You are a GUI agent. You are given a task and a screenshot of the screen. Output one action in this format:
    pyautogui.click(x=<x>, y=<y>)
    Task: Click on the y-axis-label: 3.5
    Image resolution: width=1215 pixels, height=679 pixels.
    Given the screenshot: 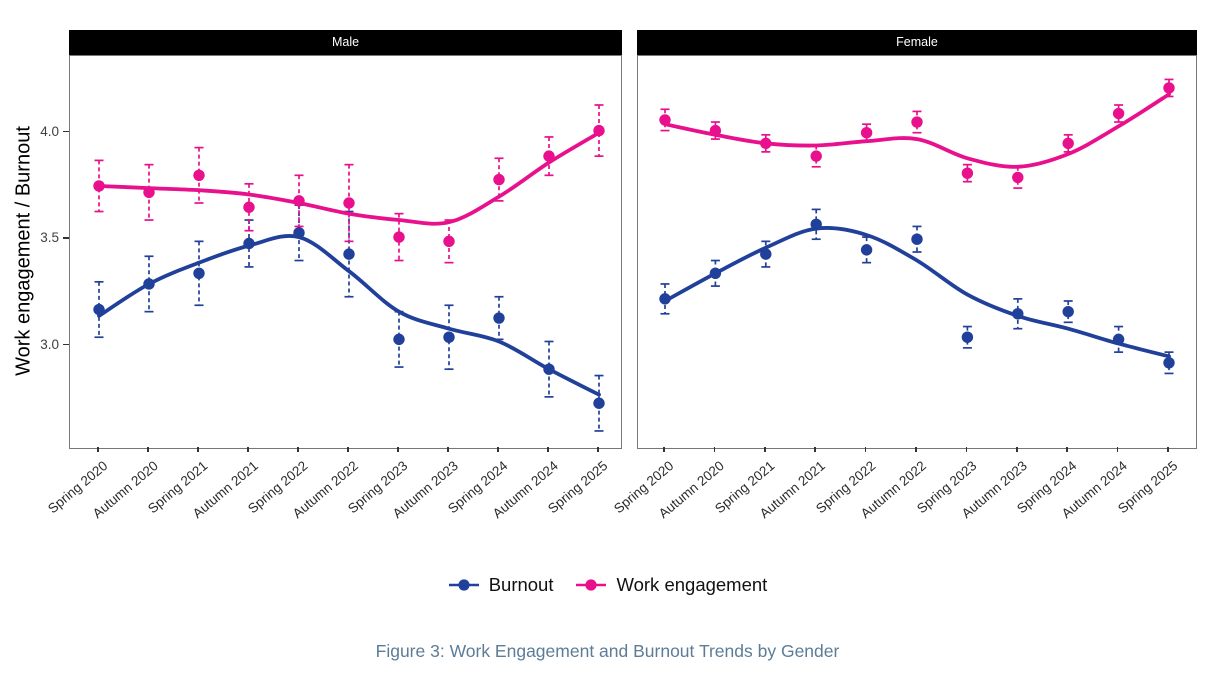 What is the action you would take?
    pyautogui.click(x=49, y=238)
    